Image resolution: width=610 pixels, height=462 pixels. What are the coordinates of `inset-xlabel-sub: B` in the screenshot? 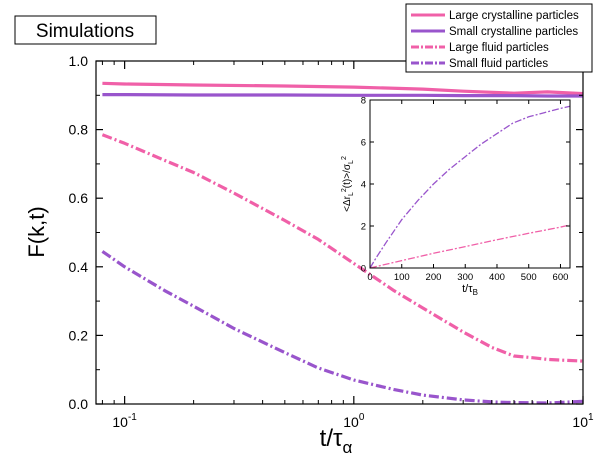 It's located at (475, 292).